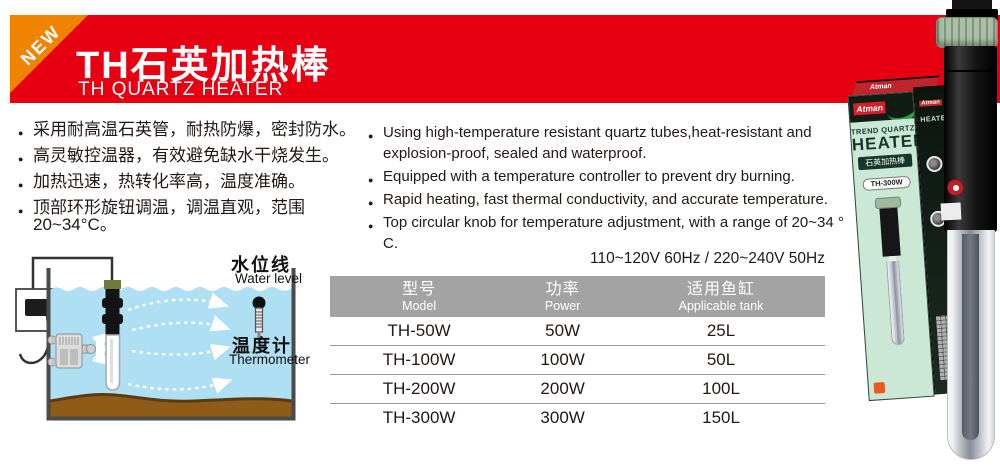 The height and width of the screenshot is (468, 1000). I want to click on feature-item-zh: 采用耐高温石英管，耐热防爆，密封防水。, so click(190, 131).